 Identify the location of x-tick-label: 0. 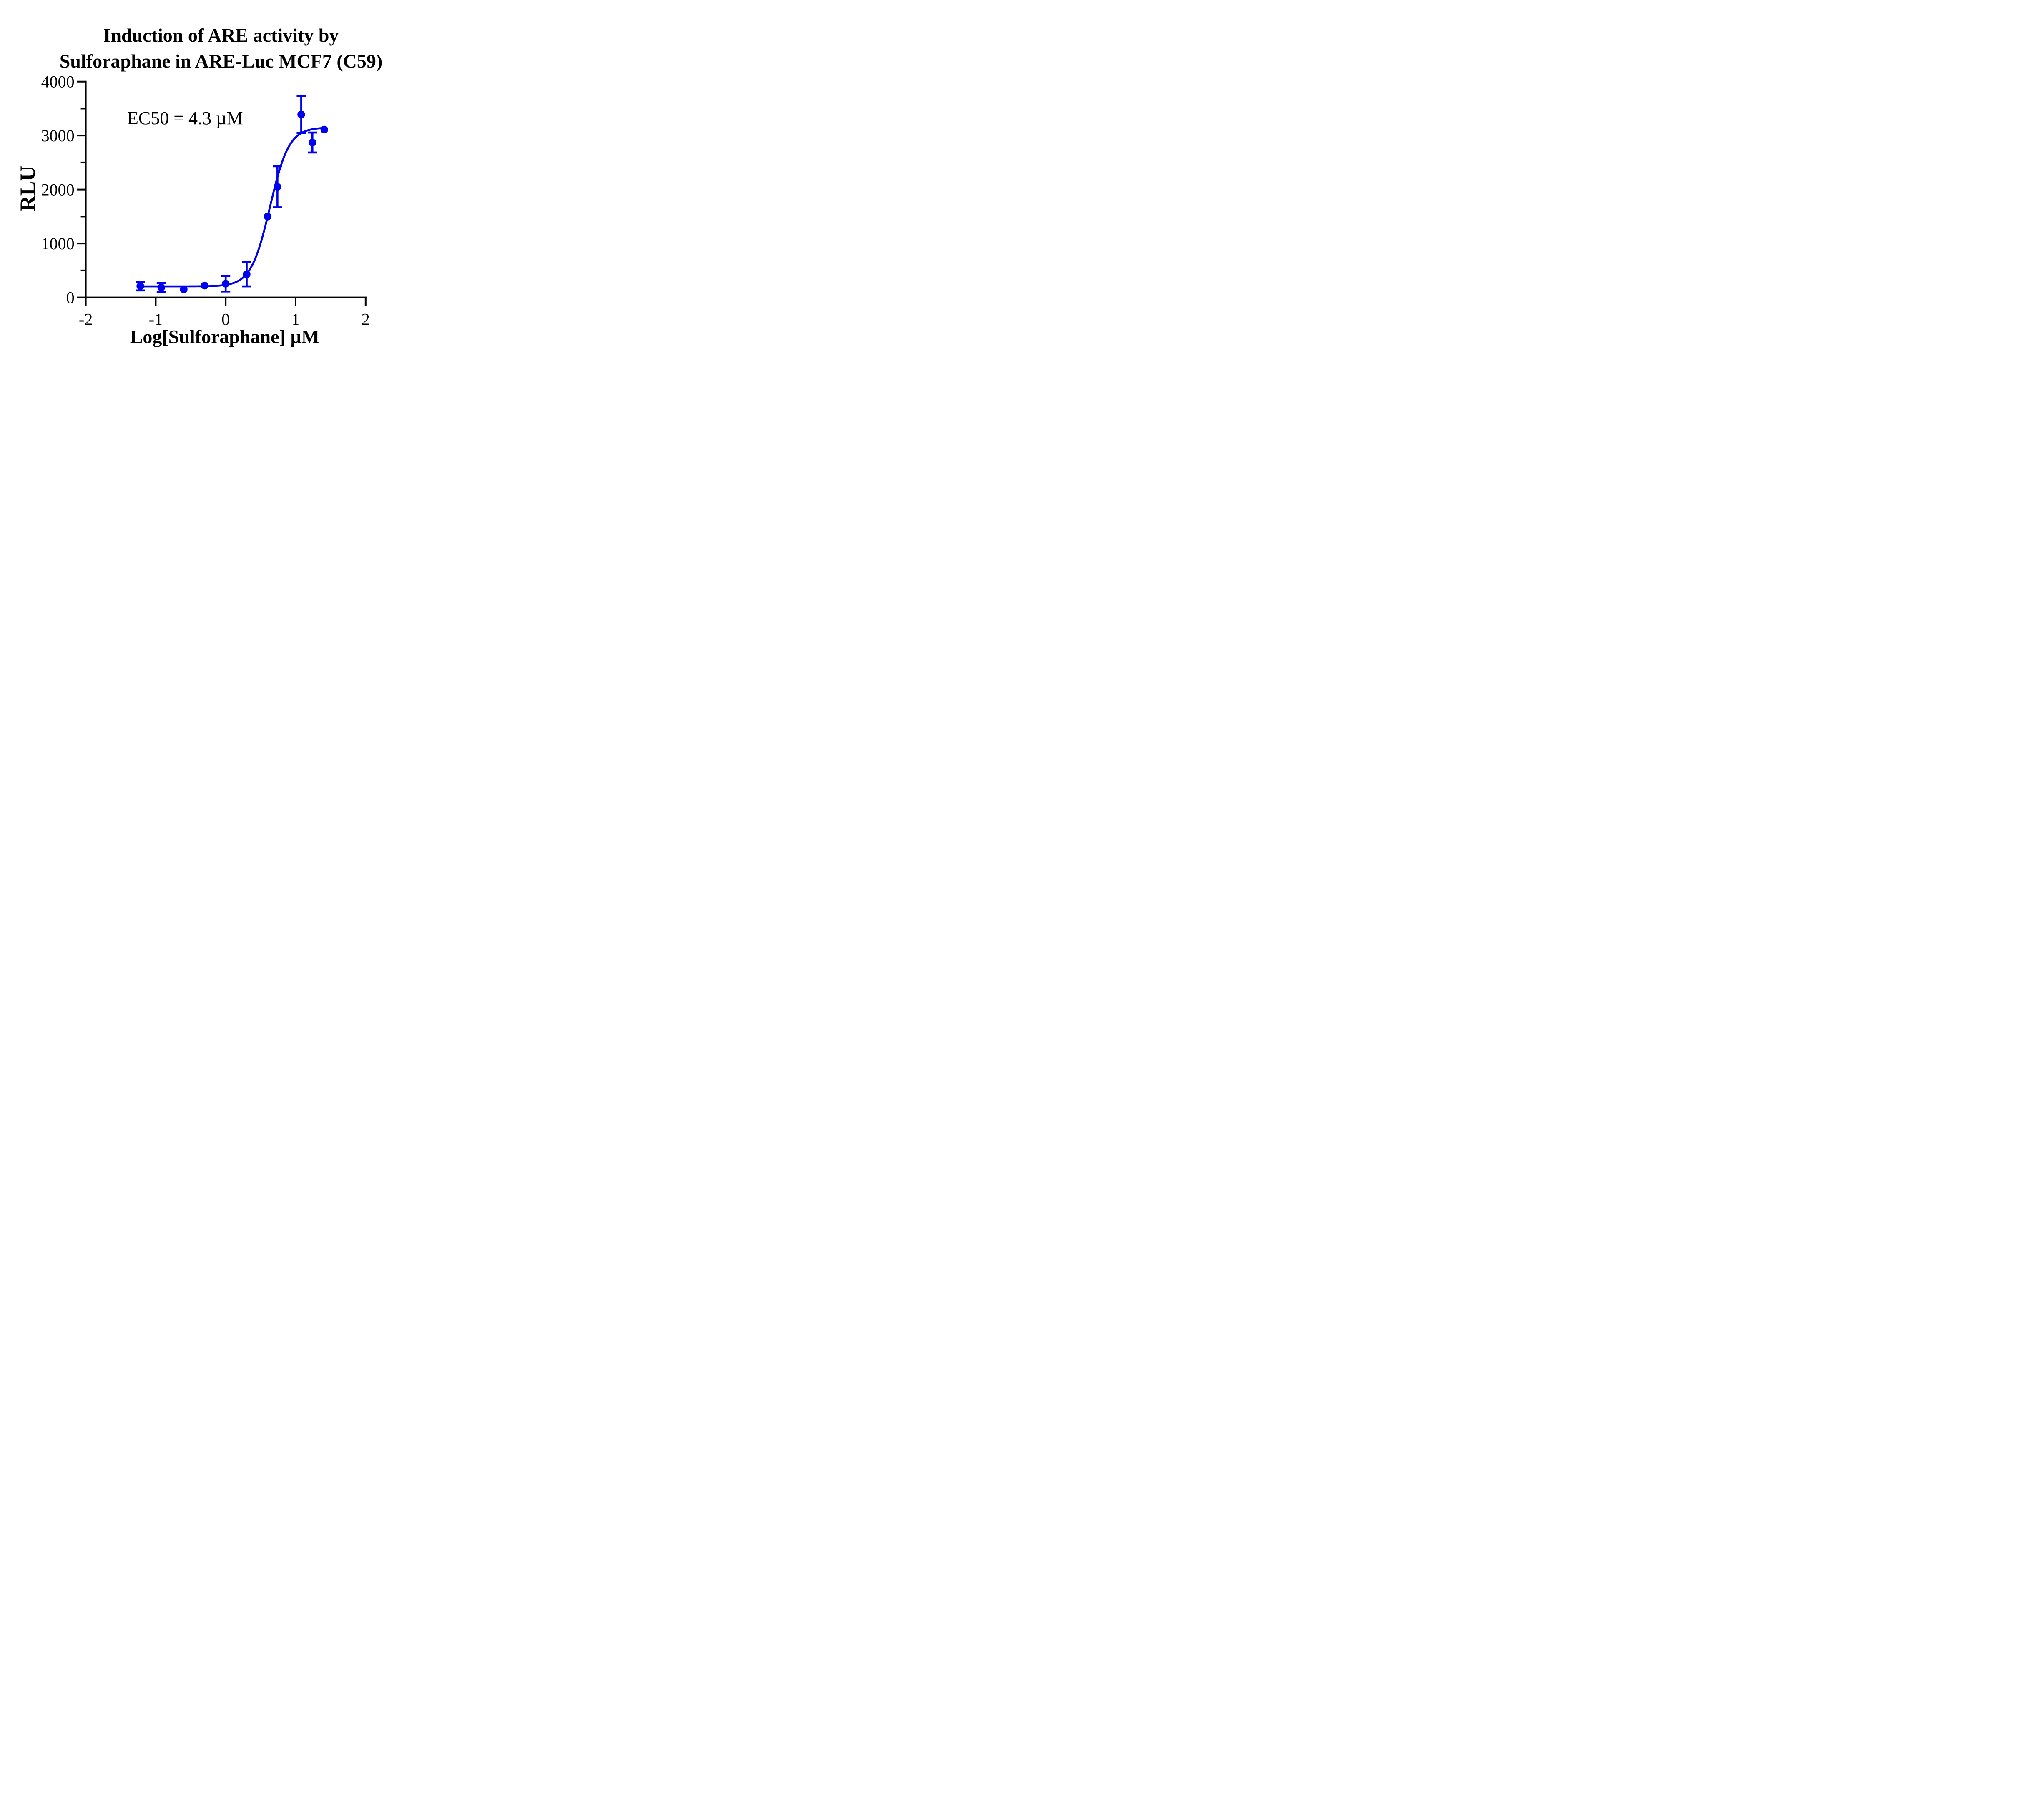
(225, 319).